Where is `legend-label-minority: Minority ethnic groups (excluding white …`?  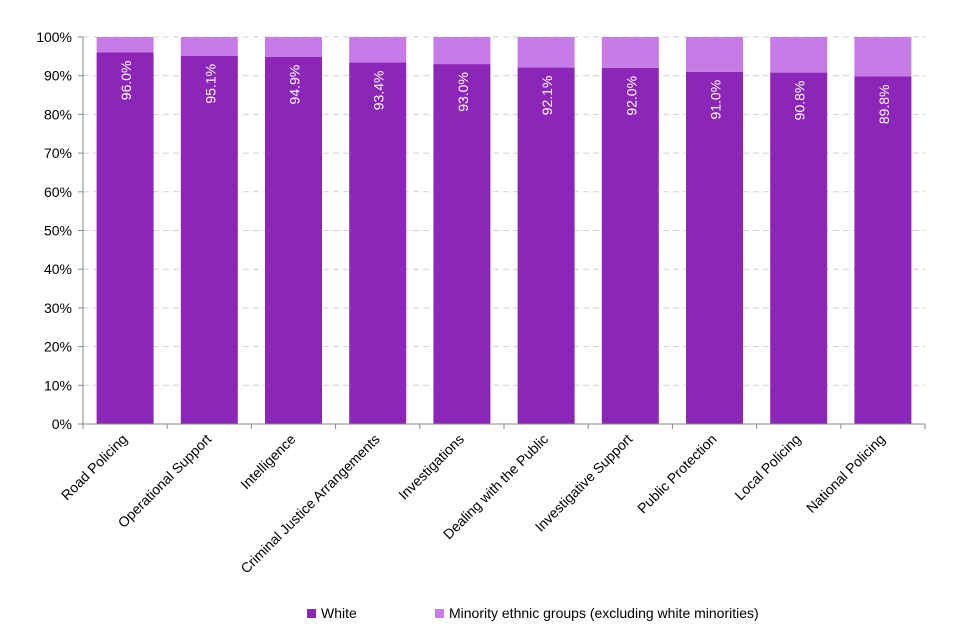 legend-label-minority: Minority ethnic groups (excluding white … is located at coordinates (604, 613).